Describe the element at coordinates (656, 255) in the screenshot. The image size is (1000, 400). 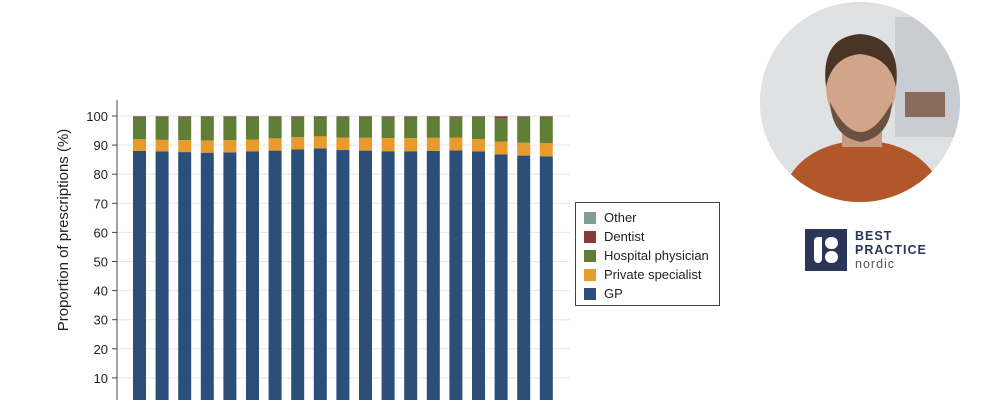
I see `legend-label: Hospital physician` at that location.